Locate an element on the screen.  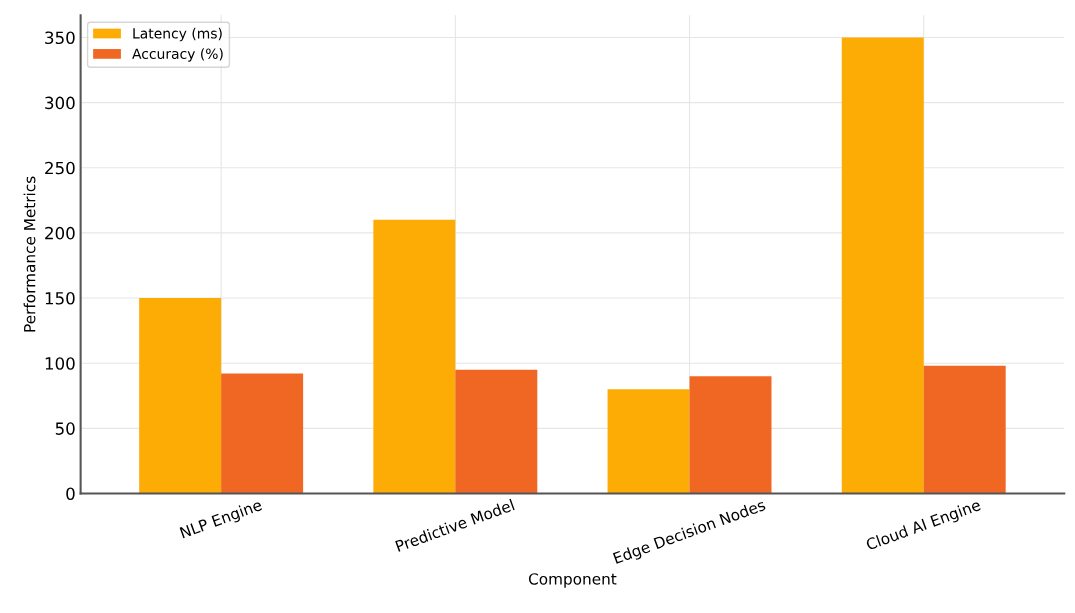
legend-label: Latency (ms) is located at coordinates (177, 34).